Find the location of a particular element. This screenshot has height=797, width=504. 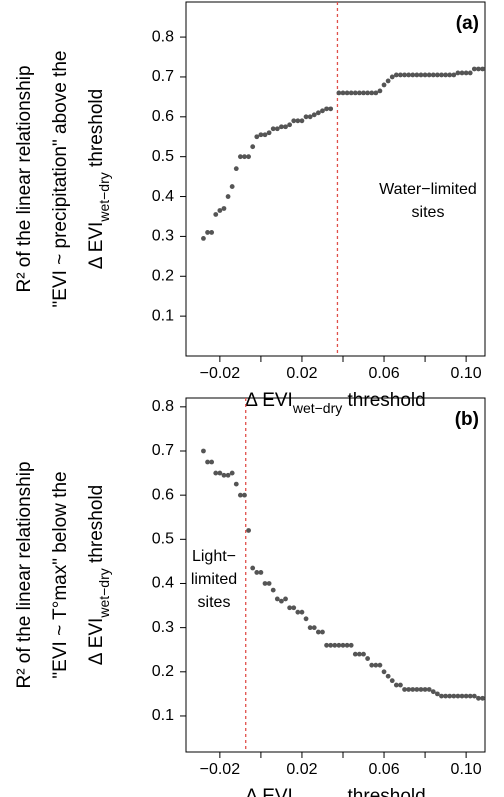

y-tick-label: 0.5 is located at coordinates (163, 156).